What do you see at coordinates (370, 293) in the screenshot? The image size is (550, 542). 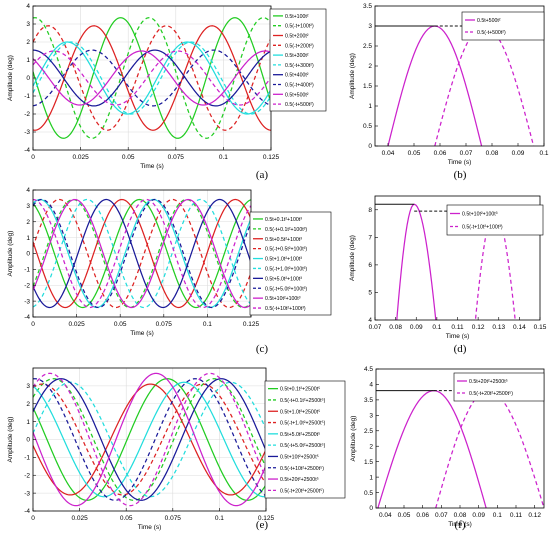 I see `y-tick-label: 5` at bounding box center [370, 293].